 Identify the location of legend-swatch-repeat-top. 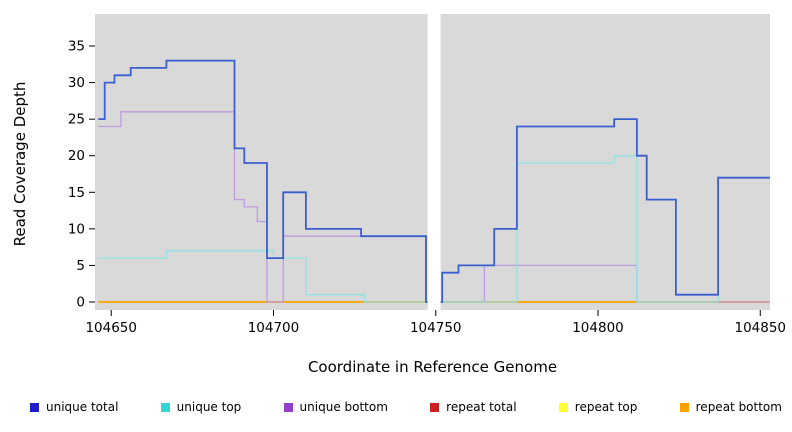
(563, 407).